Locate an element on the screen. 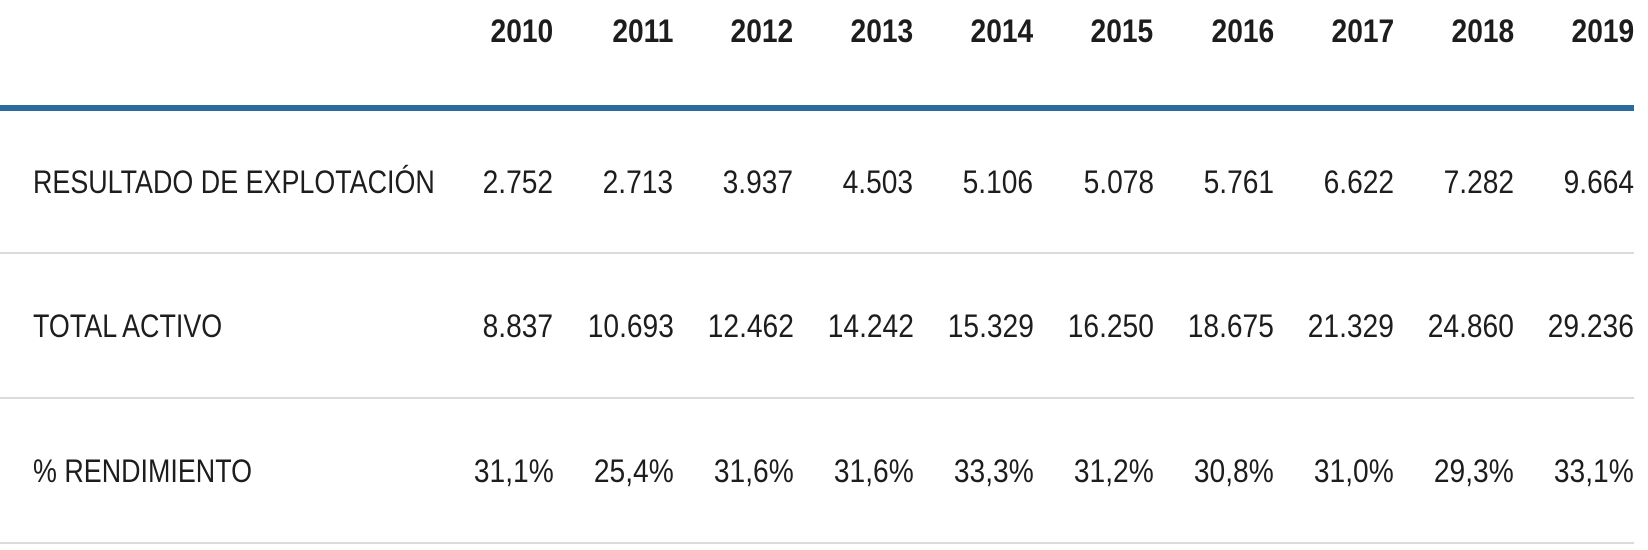  row-label-text: % RENDIMIENTO is located at coordinates (143, 470).